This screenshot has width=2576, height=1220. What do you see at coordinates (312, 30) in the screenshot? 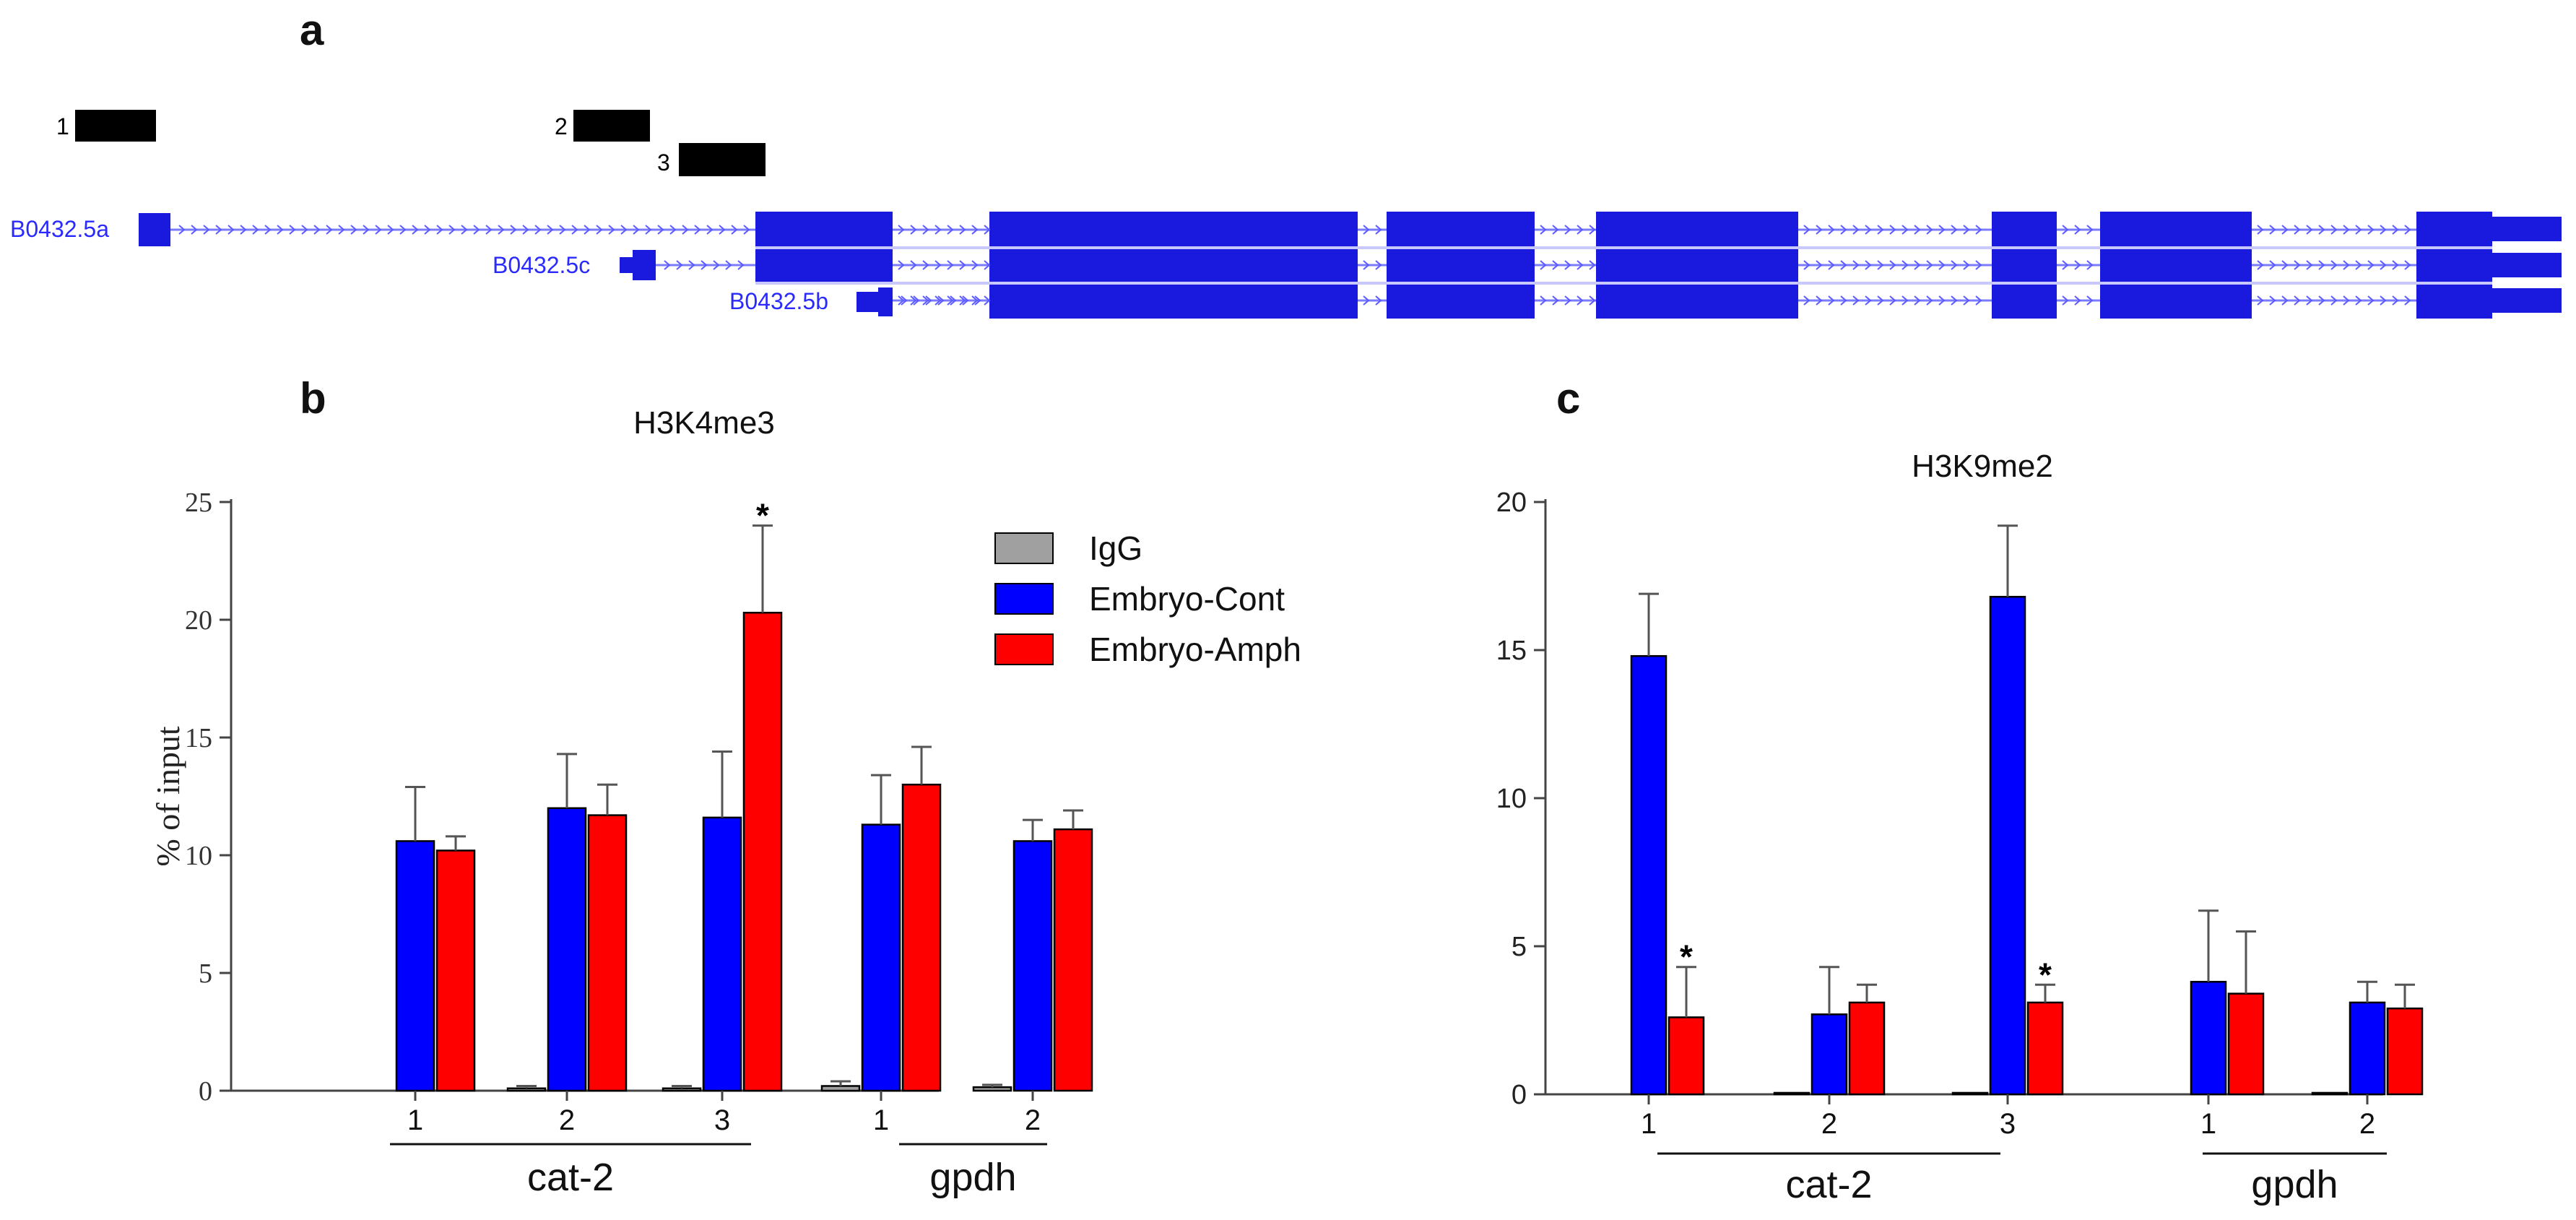
I see `panel-a-letter: a` at bounding box center [312, 30].